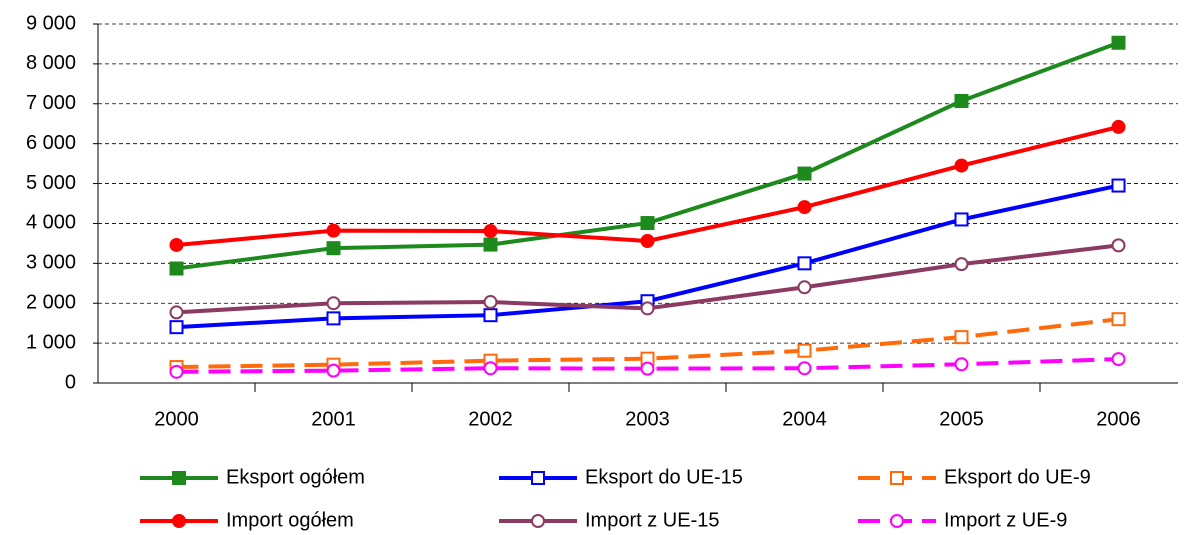 The height and width of the screenshot is (535, 1190). I want to click on y-tick-label: 6 000, so click(51, 143).